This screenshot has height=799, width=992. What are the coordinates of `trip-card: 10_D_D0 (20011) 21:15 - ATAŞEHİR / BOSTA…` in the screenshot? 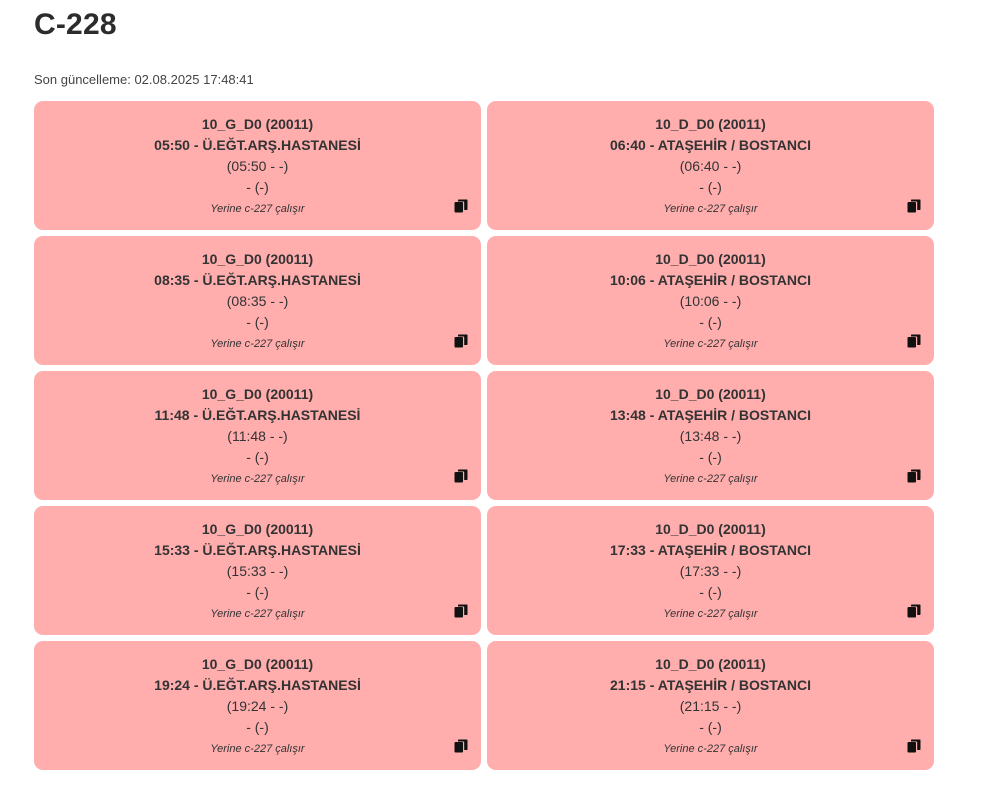 It's located at (710, 705).